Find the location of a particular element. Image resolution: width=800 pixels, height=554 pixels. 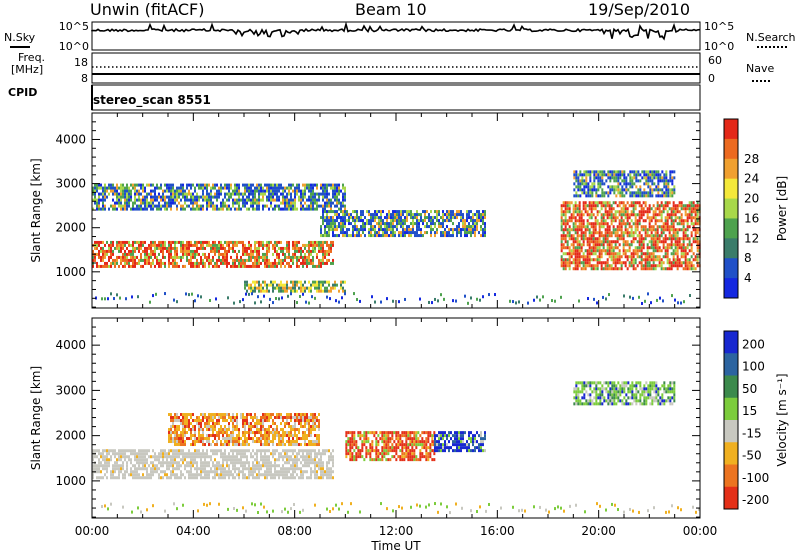

colorbar-label: Power [dB] is located at coordinates (782, 208).